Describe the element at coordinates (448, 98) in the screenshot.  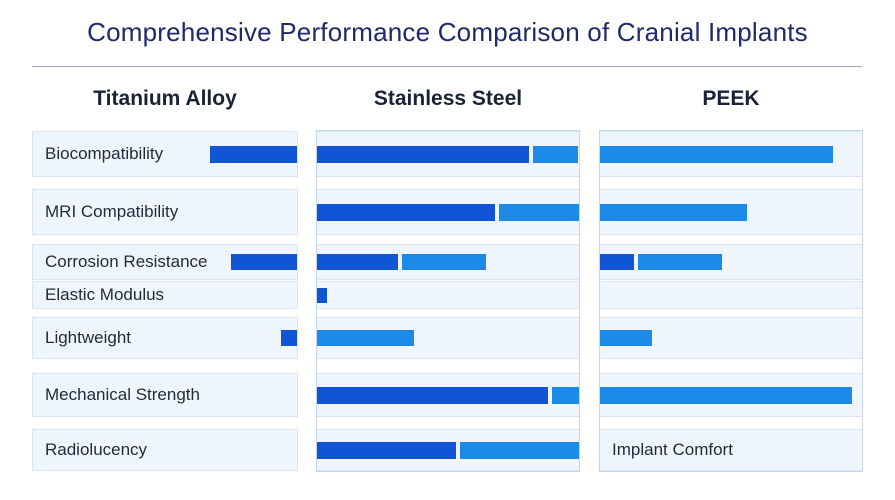
I see `column-header-stainless-steel: Stainless Steel` at that location.